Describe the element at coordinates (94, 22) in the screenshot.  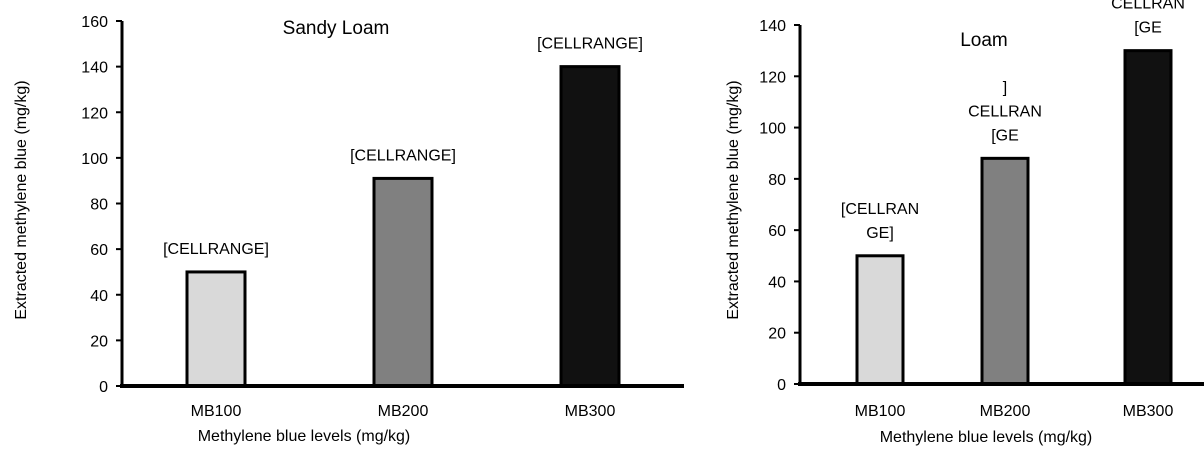
I see `y-tick-label: 160` at that location.